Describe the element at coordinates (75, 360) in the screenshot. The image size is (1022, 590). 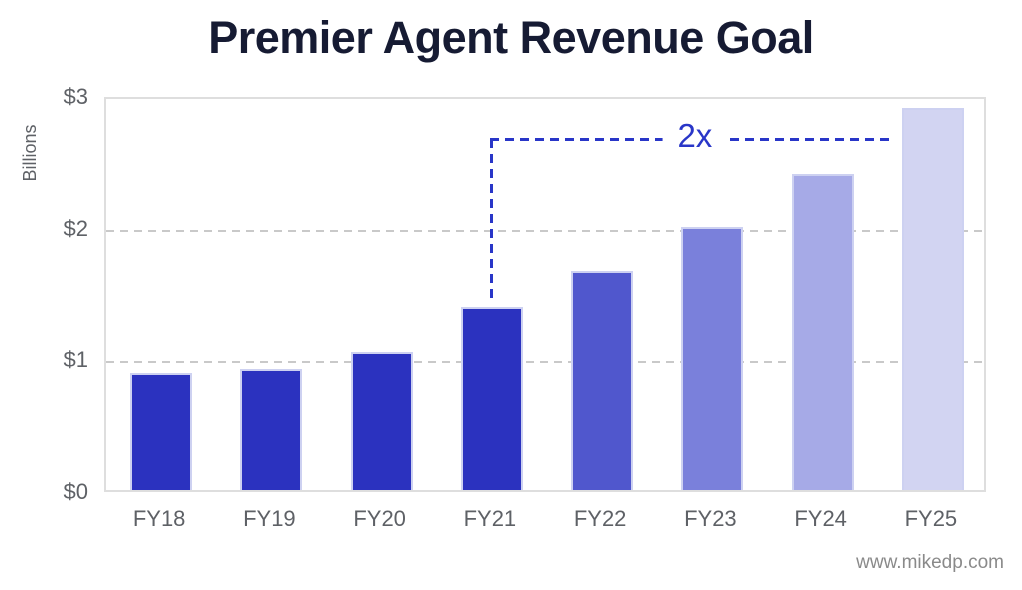
I see `y-tick-1: $1` at that location.